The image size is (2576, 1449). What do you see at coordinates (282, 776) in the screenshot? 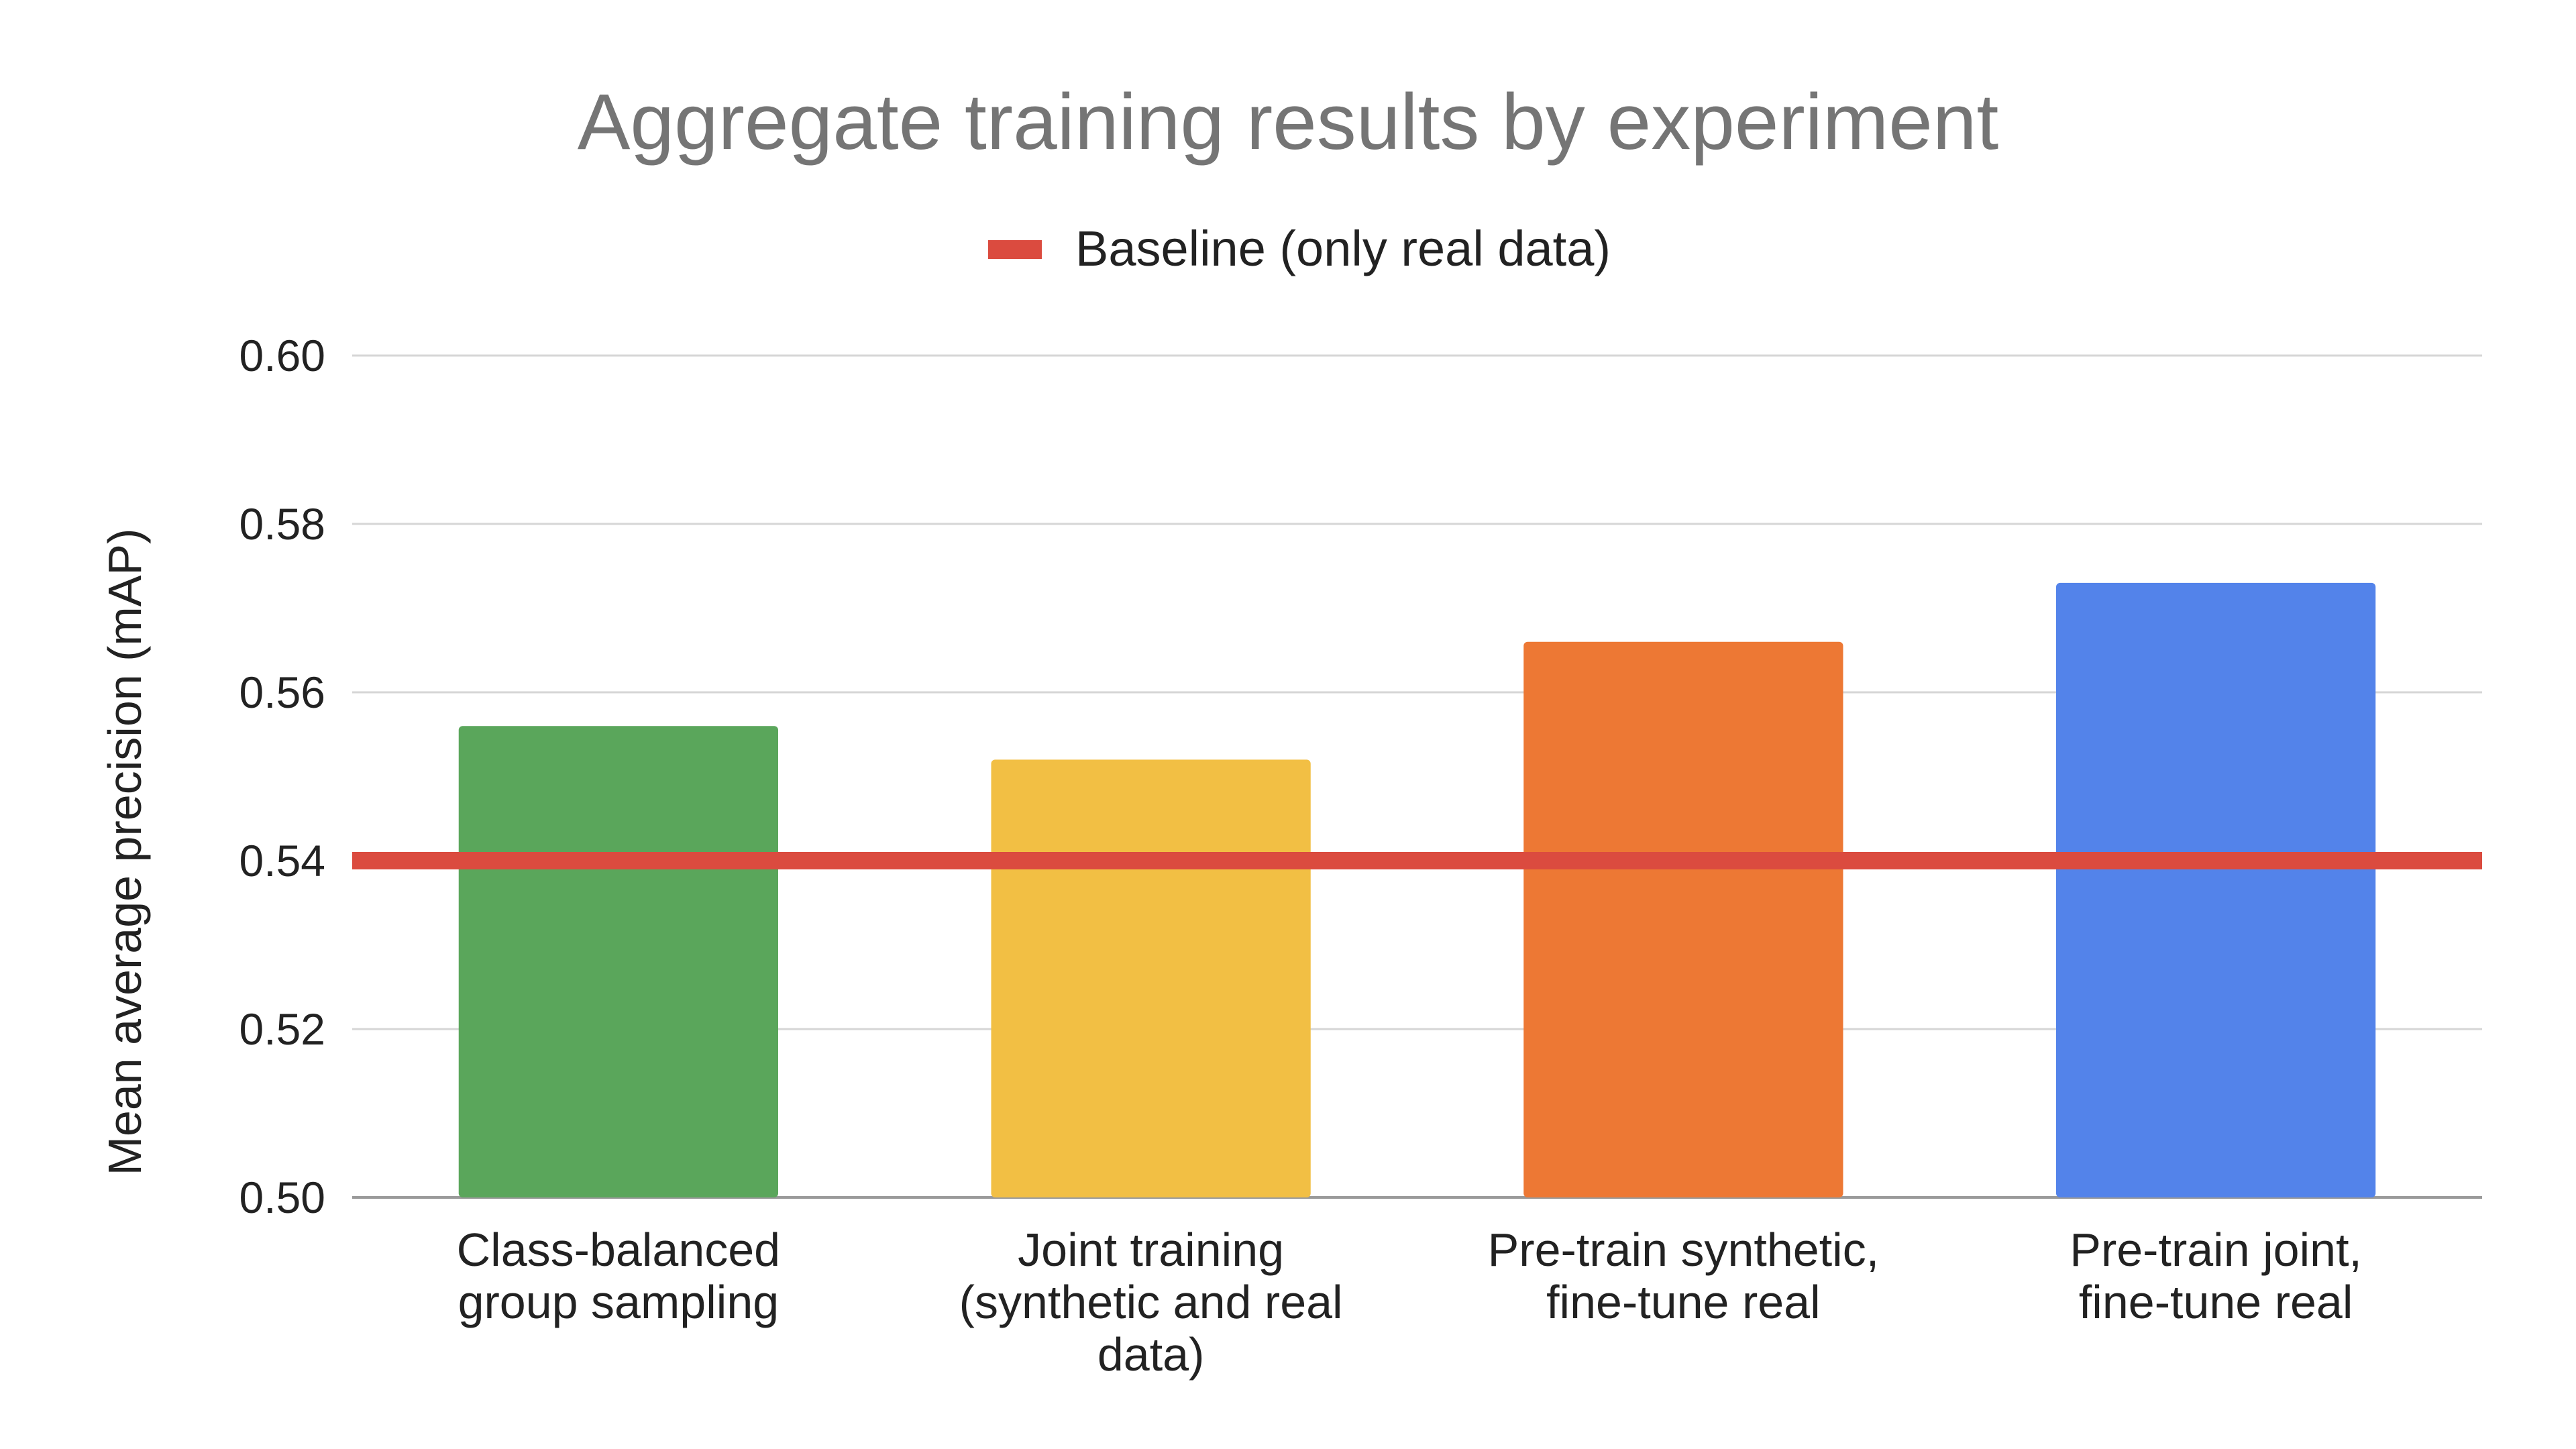
I see `y-axis-ticks: 0.50 0.52 0.54 0.56 0.58 0.60` at bounding box center [282, 776].